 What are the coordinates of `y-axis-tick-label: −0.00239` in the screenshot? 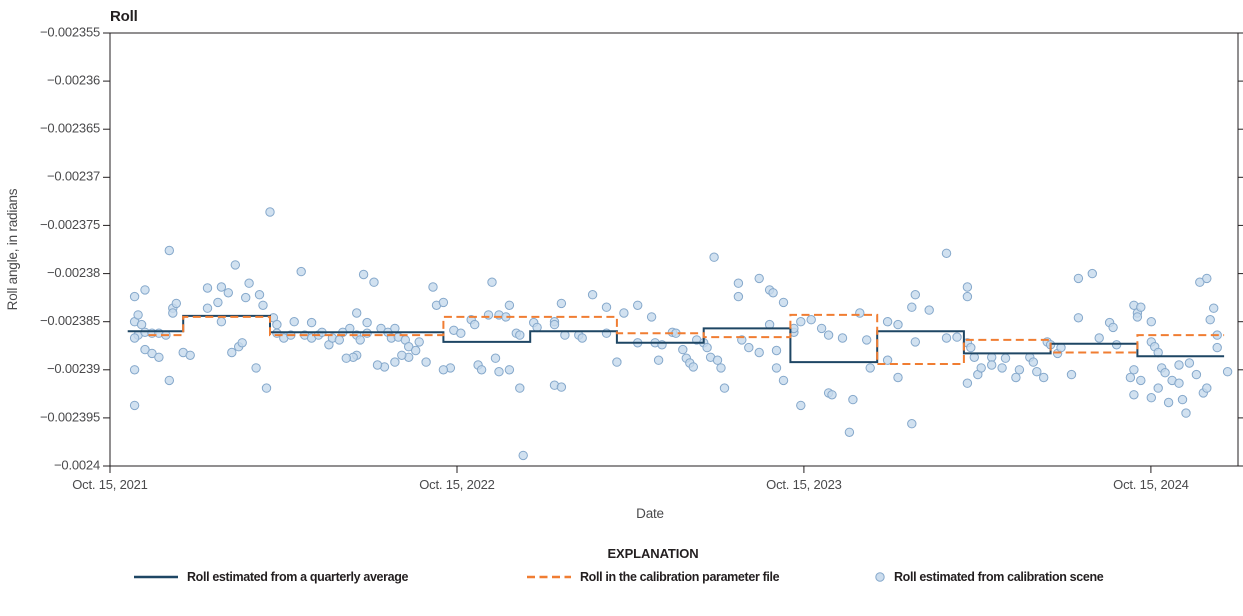 It's located at (73, 368).